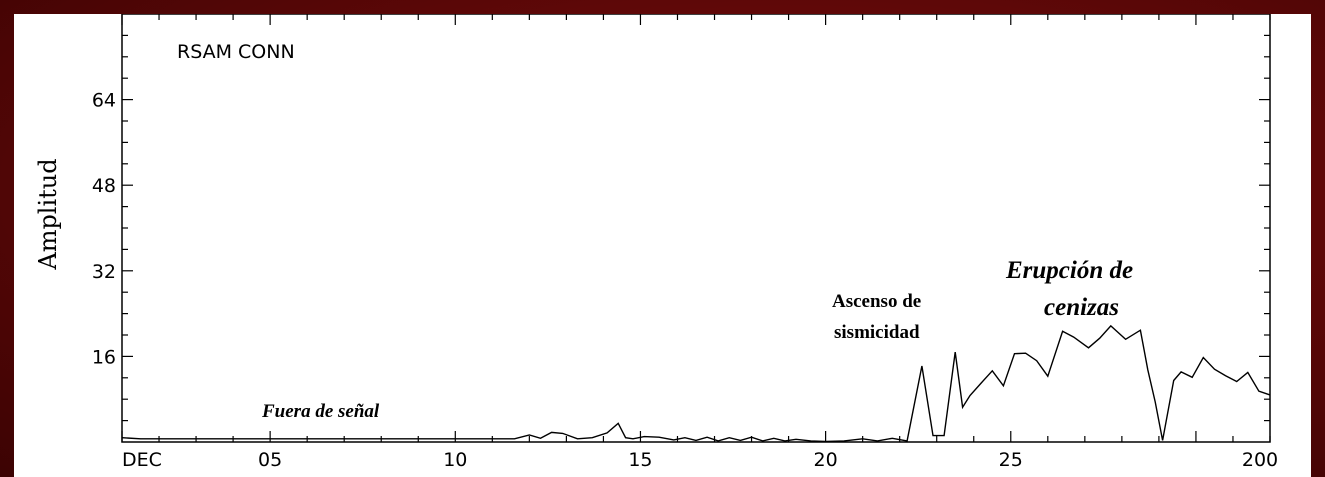 This screenshot has width=1325, height=477. Describe the element at coordinates (320, 411) in the screenshot. I see `annotation-fuera-de-senal: Fuera de señal` at that location.